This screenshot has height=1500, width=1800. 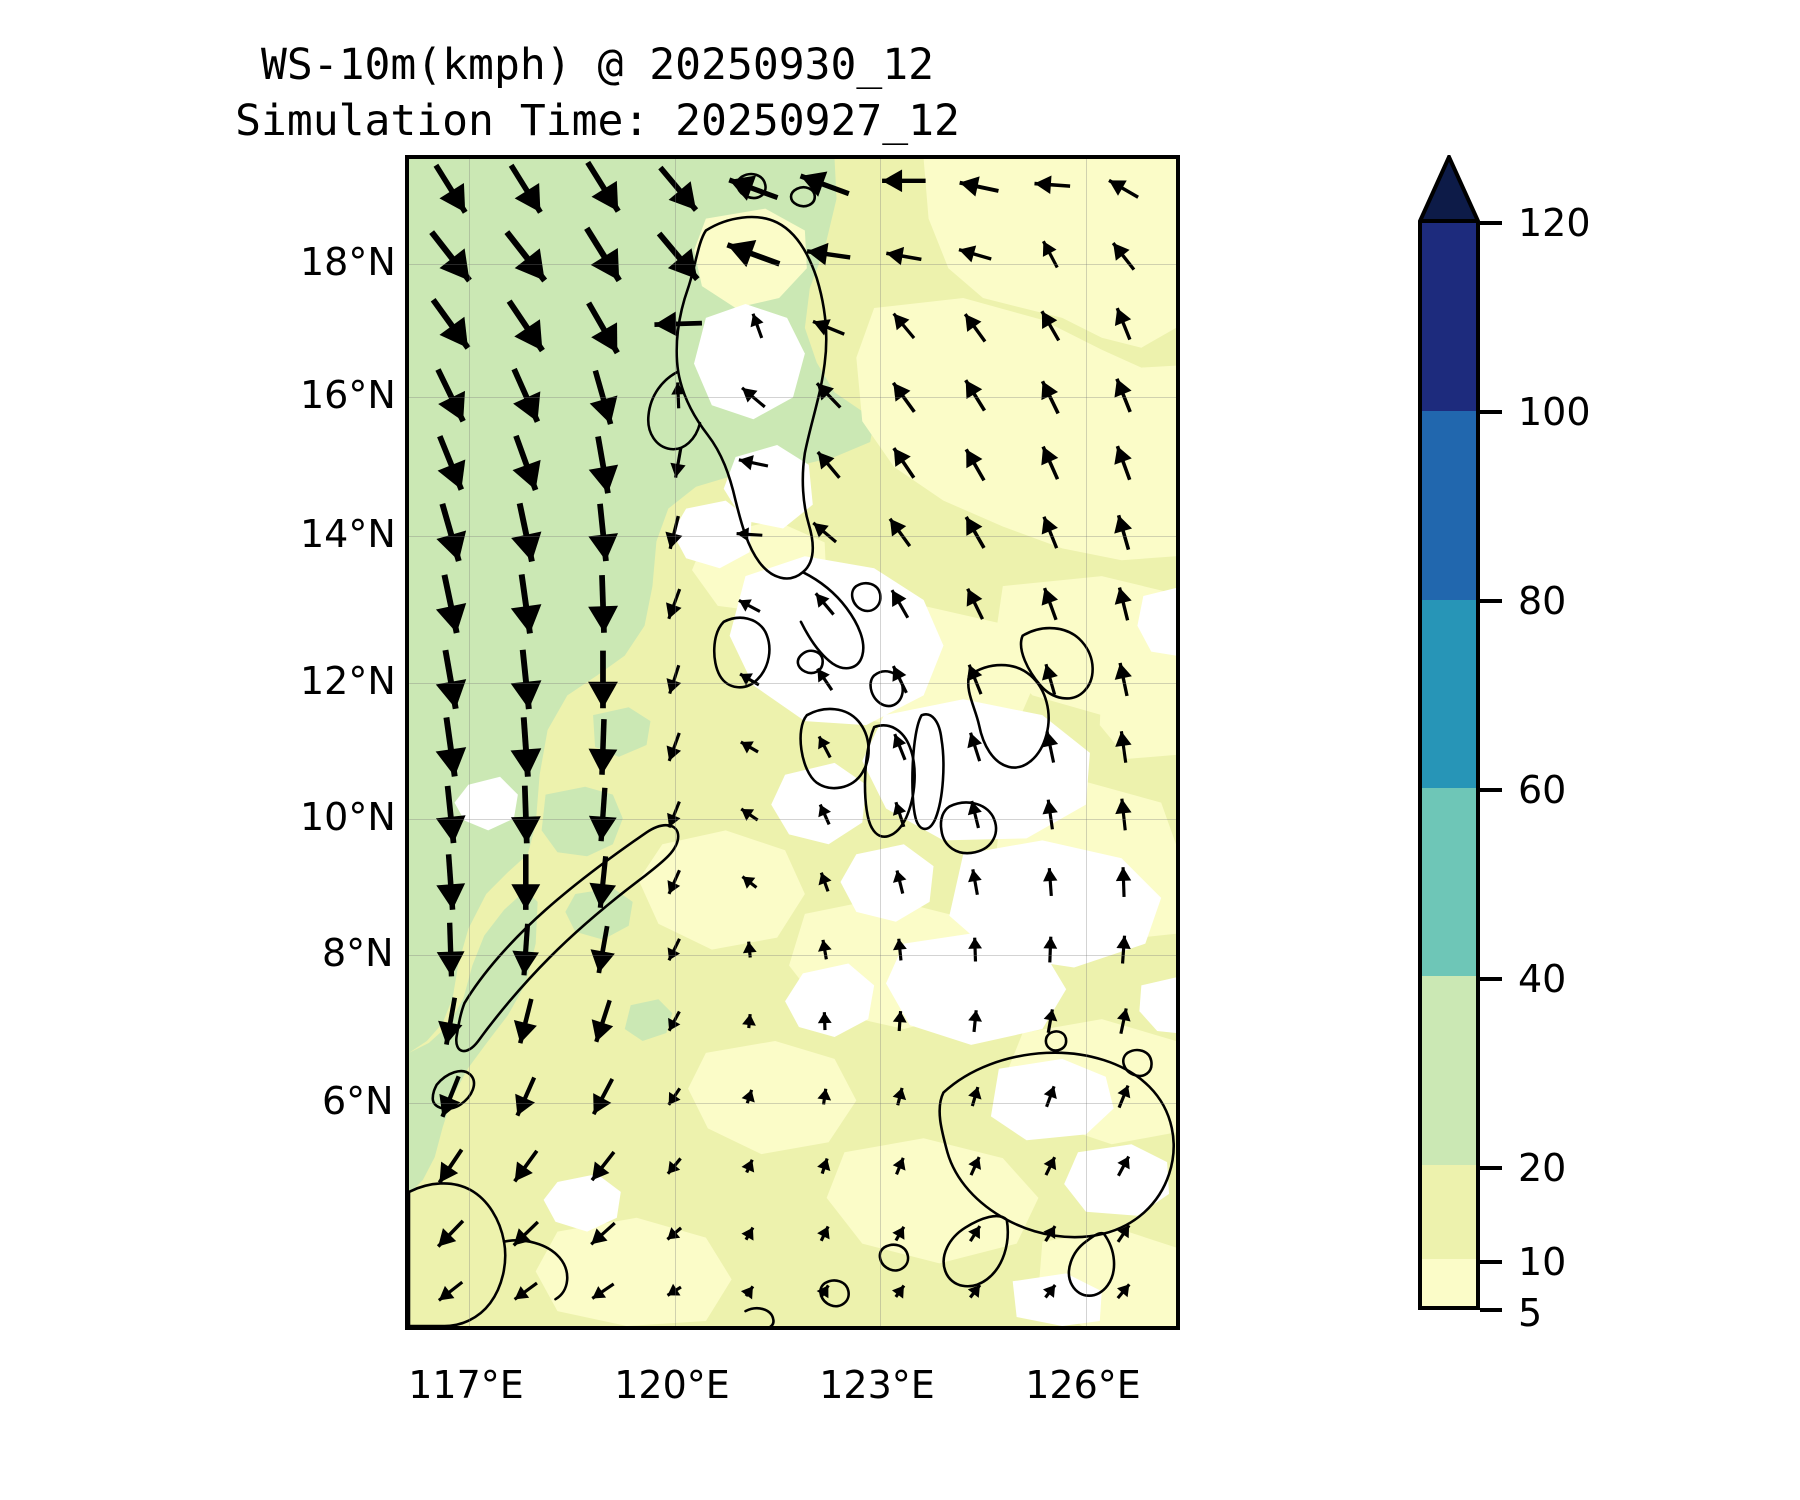 I want to click on colorbar: 120 100 80 60 40 20 10 5, so click(x=1543, y=745).